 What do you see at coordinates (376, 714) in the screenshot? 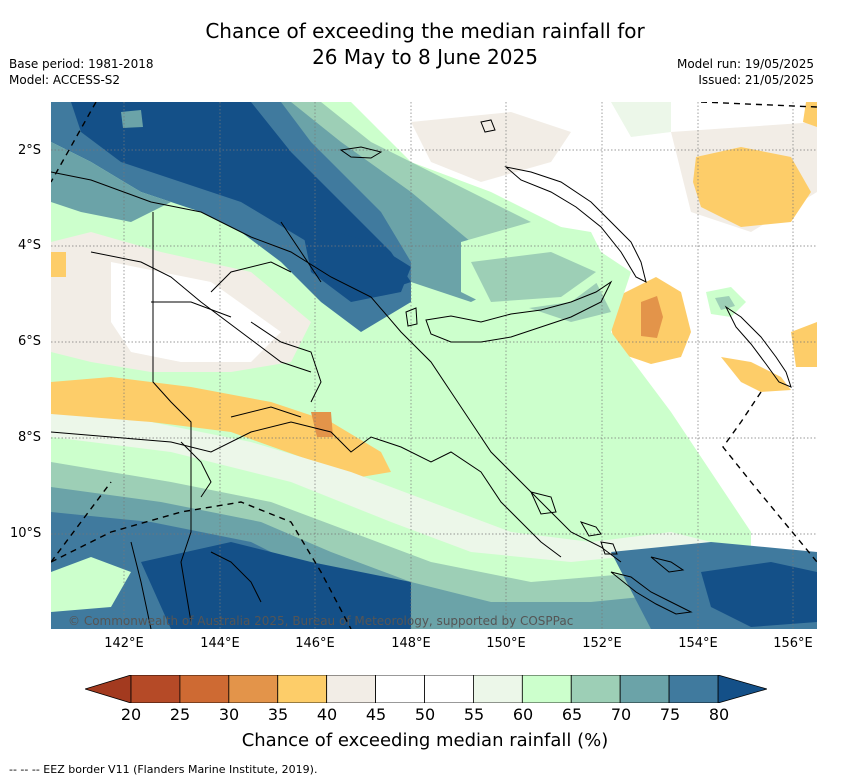
I see `cb-tick-45: 45` at bounding box center [376, 714].